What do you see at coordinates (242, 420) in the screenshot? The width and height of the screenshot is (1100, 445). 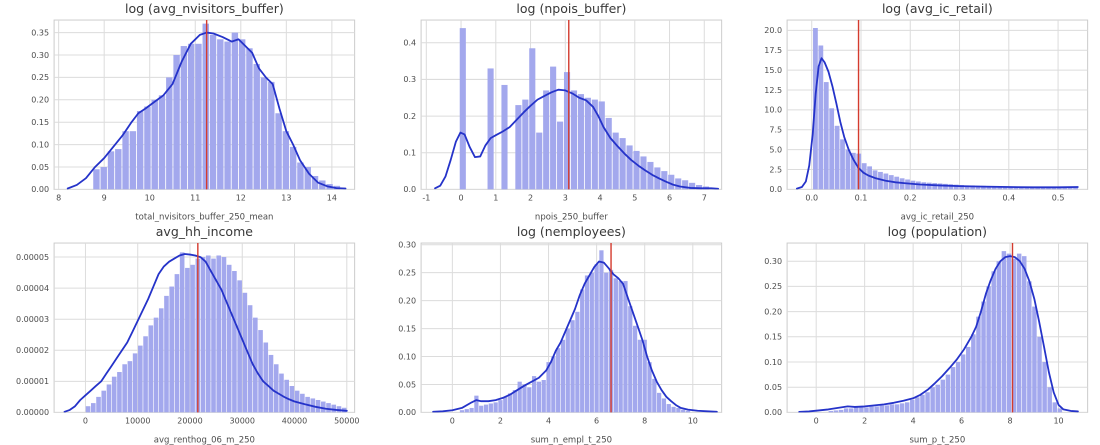 I see `x-tick-label: 30000` at bounding box center [242, 420].